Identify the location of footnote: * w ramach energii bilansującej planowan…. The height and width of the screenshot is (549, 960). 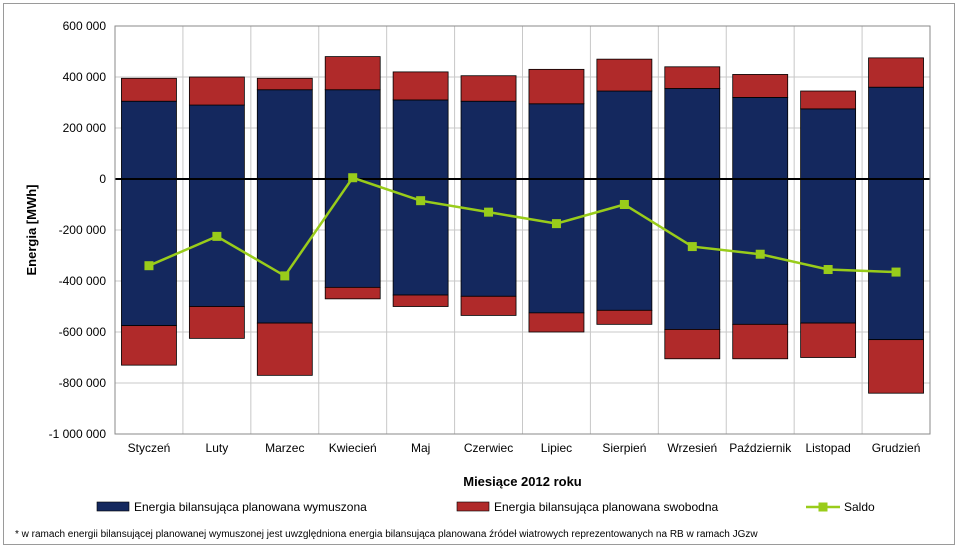
(386, 534).